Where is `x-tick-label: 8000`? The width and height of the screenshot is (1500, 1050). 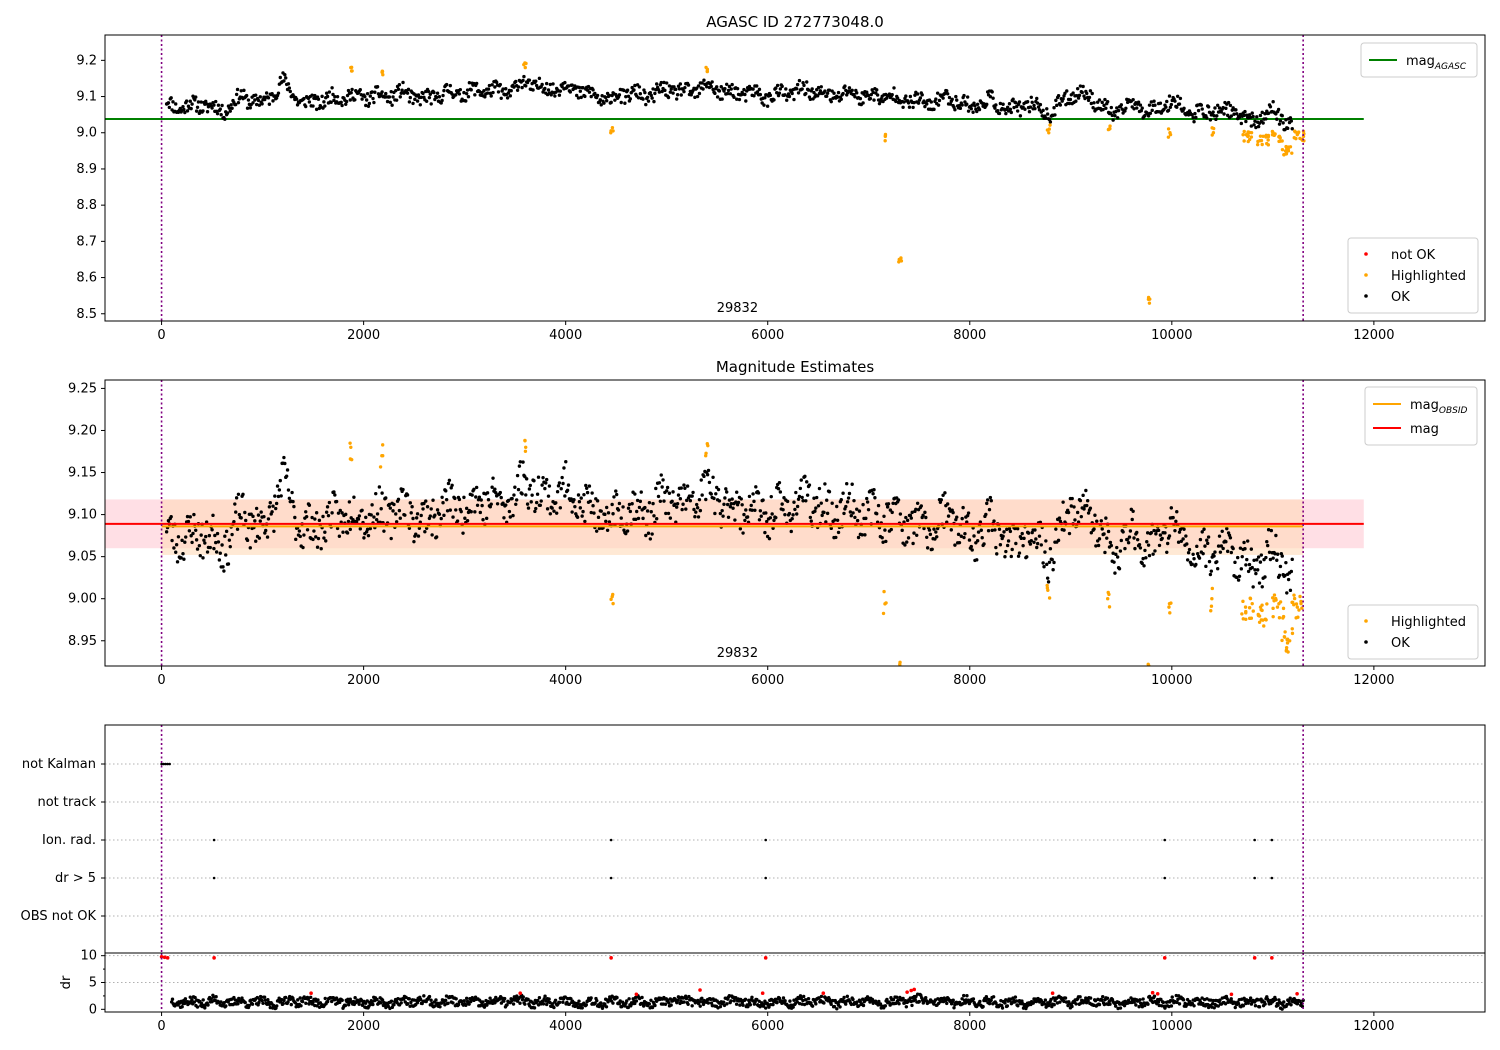 x-tick-label: 8000 is located at coordinates (969, 1026).